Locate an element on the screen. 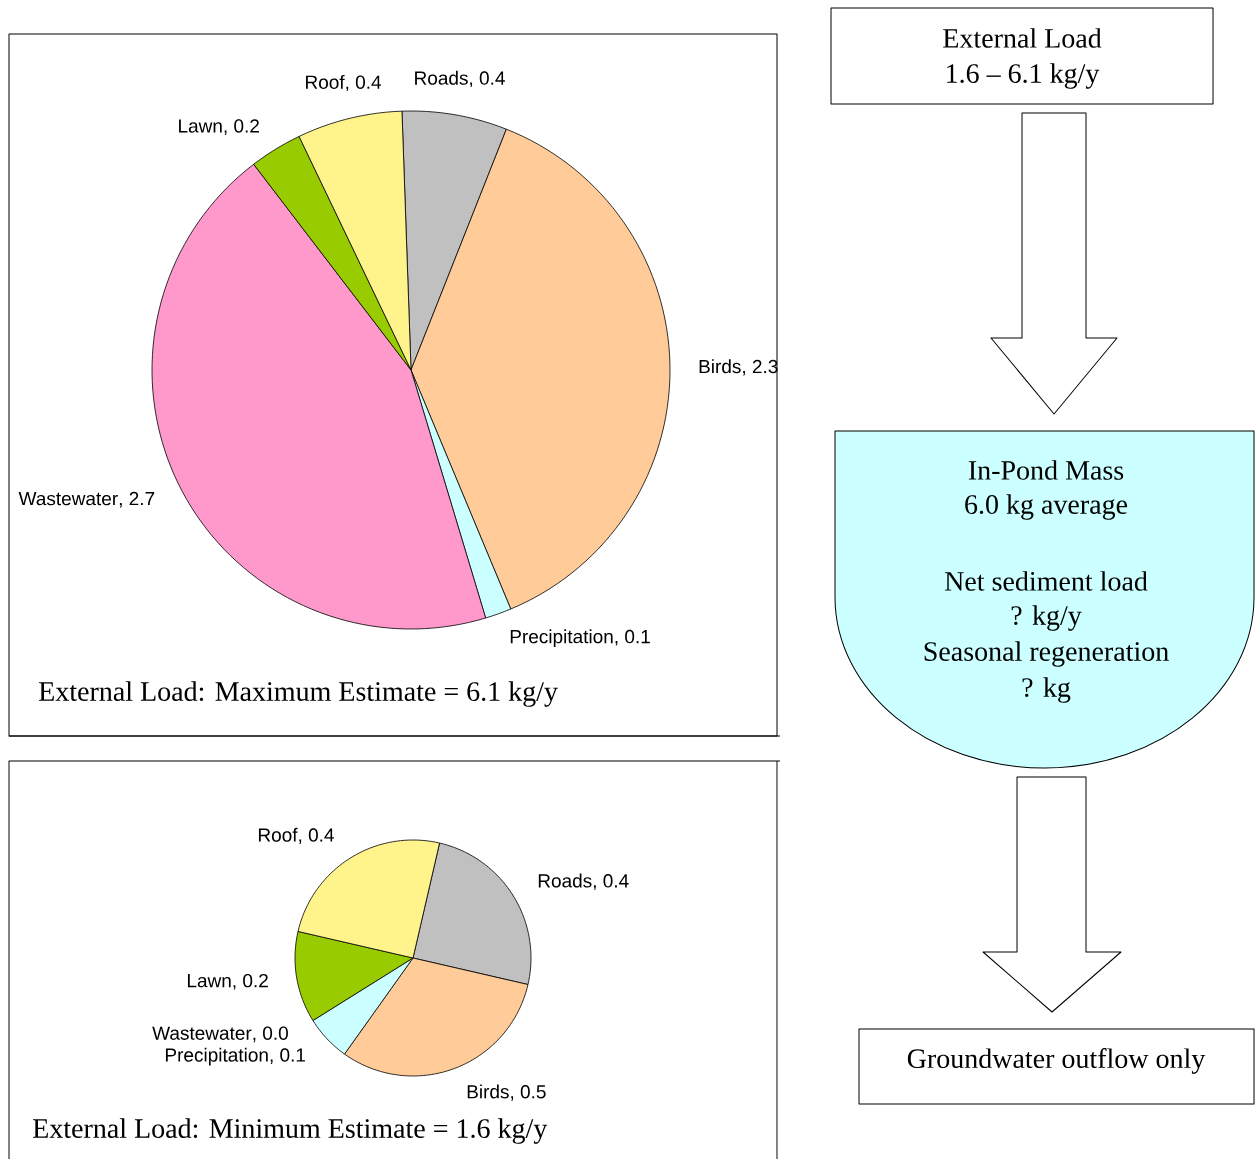 Image resolution: width=1255 pixels, height=1159 pixels. text: External Load: Maximum Estimate = 6.1 kg/y is located at coordinates (298, 694).